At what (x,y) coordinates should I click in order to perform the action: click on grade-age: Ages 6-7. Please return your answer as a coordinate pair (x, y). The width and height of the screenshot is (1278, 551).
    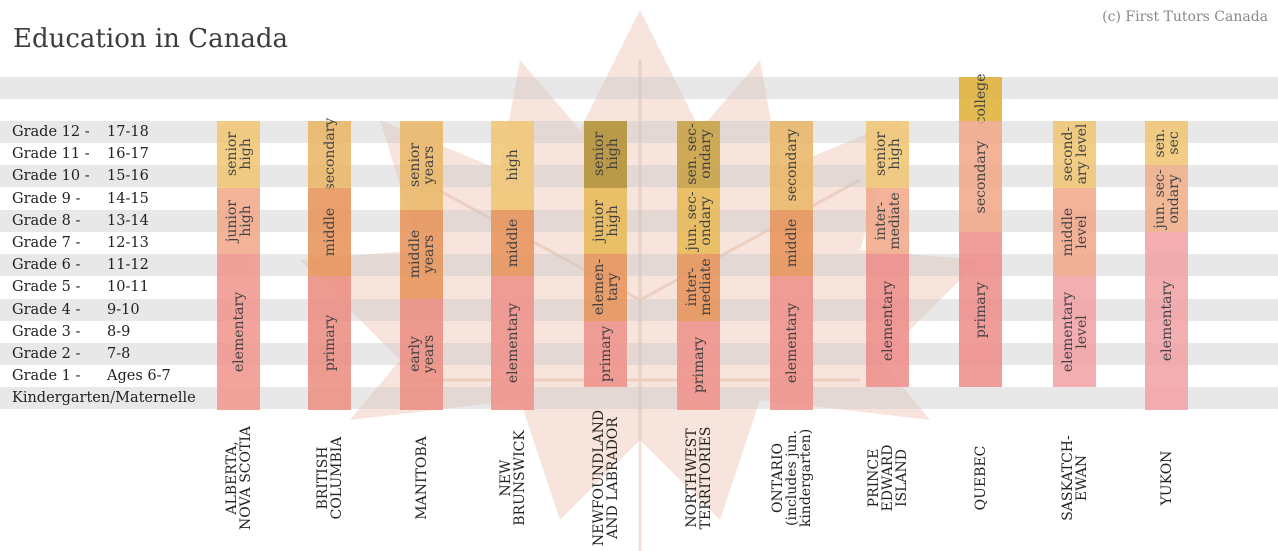
    Looking at the image, I should click on (139, 376).